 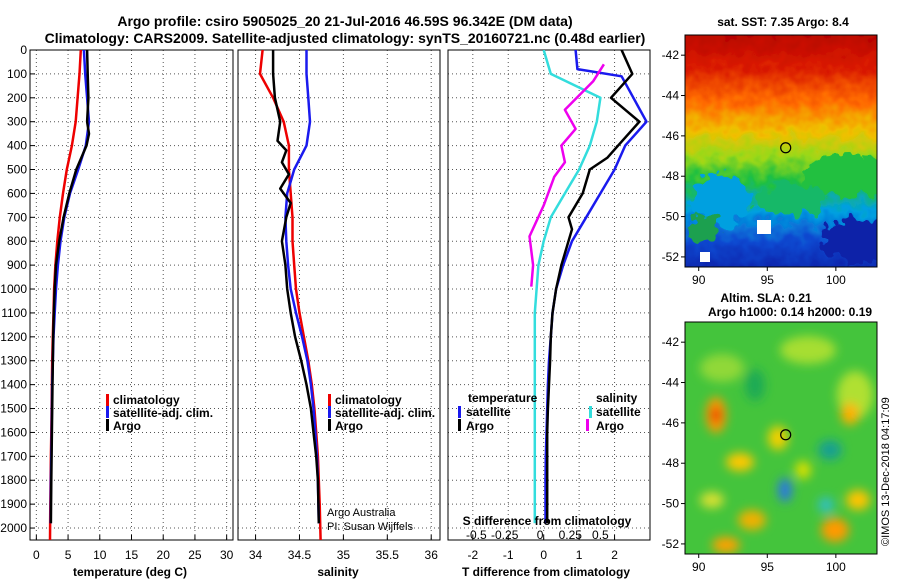 What do you see at coordinates (13, 289) in the screenshot?
I see `y-tick-label: 1000` at bounding box center [13, 289].